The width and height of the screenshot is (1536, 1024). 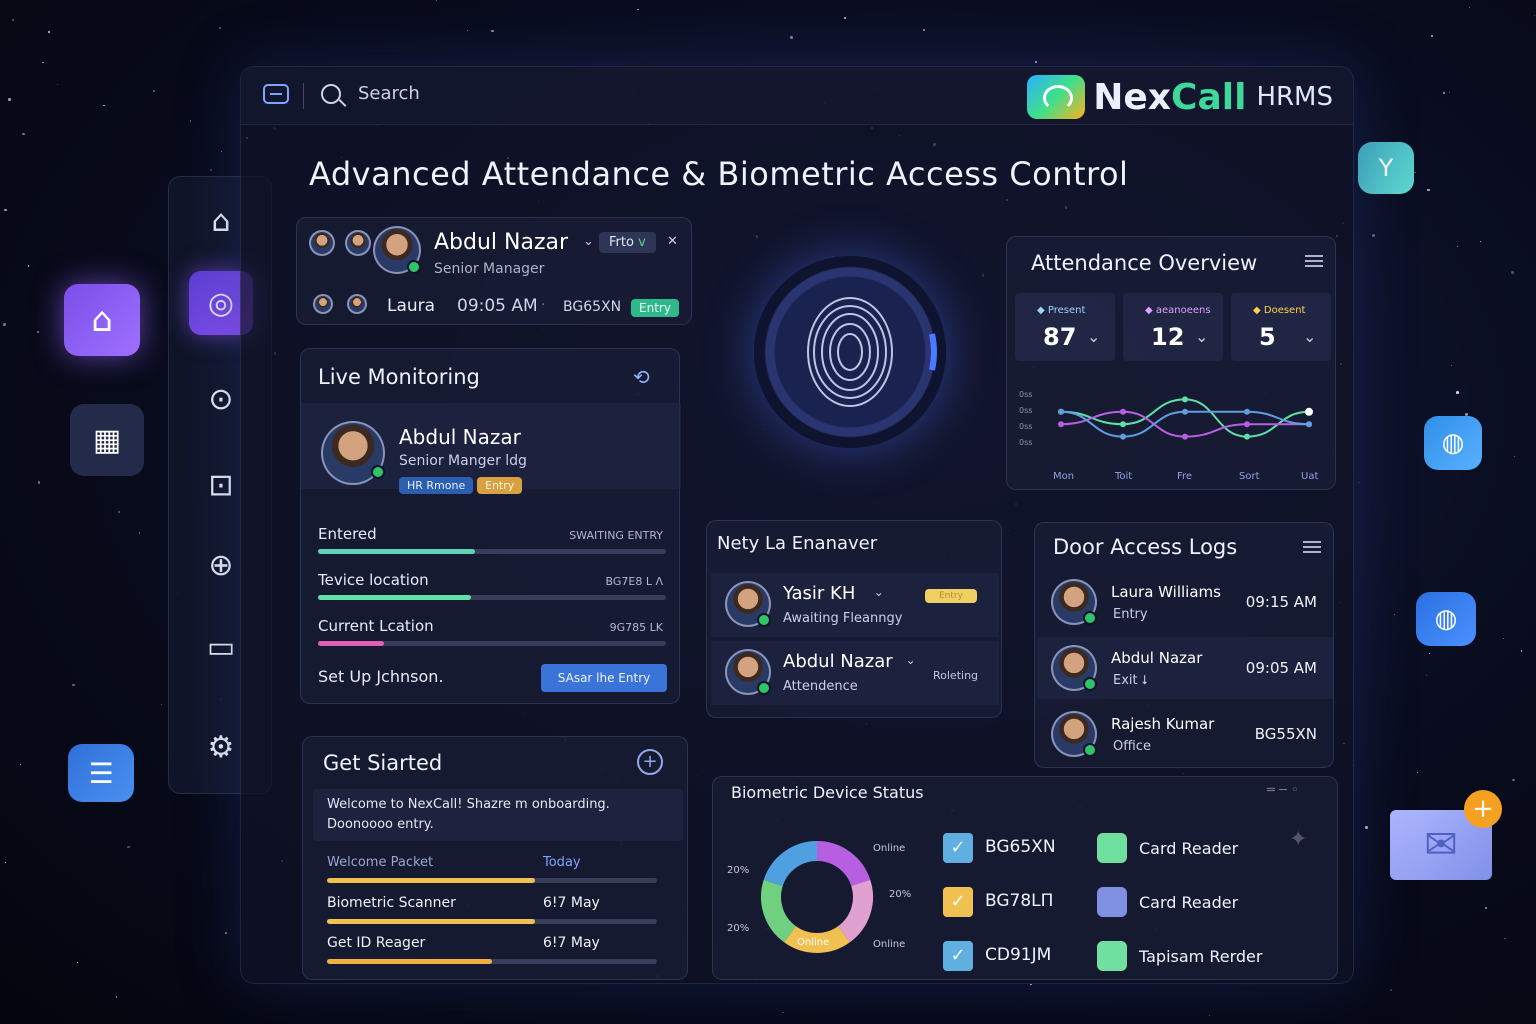 I want to click on scan-icon: ⟲, so click(x=641, y=377).